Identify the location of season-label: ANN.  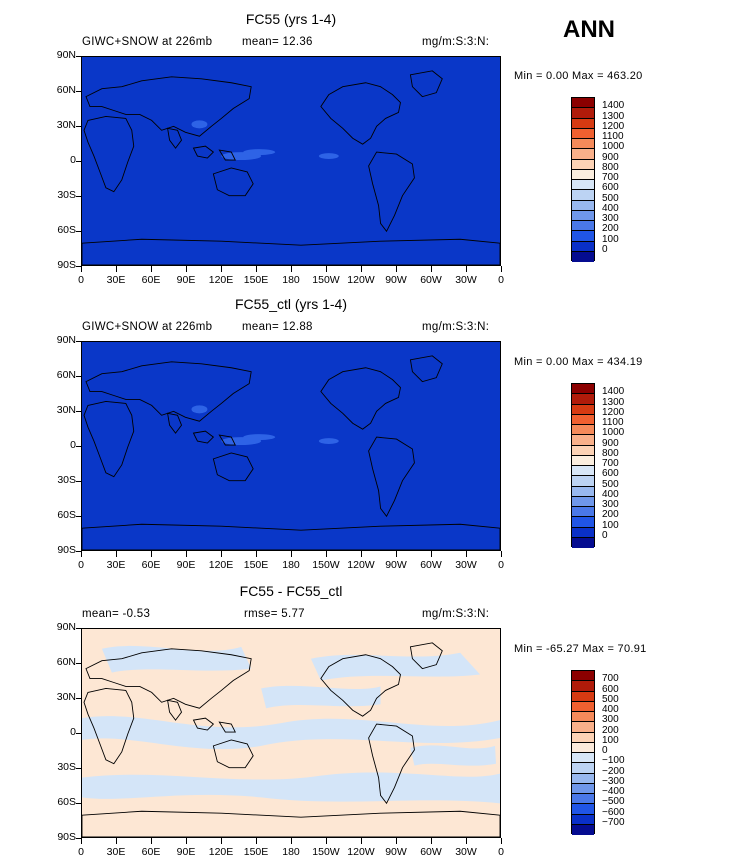
(589, 29).